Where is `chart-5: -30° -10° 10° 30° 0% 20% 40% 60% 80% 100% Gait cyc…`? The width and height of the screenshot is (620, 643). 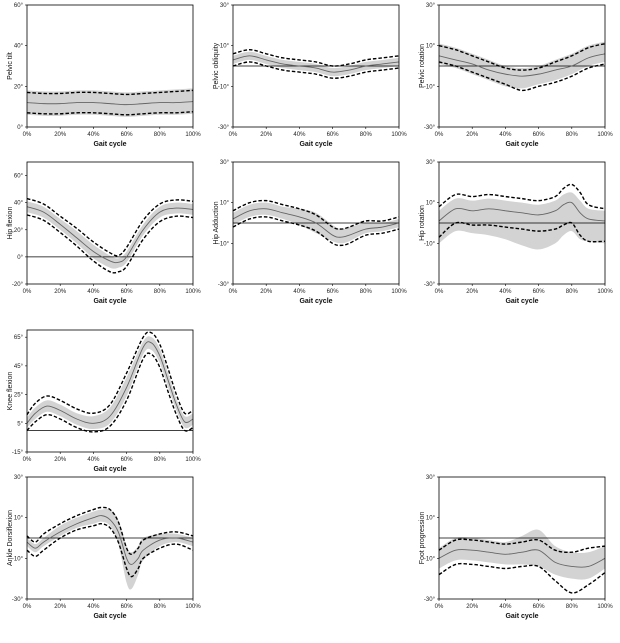
chart-5: -30° -10° 10° 30° 0% 20% 40% 60% 80% 100% Gait cyc… is located at coordinates (516, 232).